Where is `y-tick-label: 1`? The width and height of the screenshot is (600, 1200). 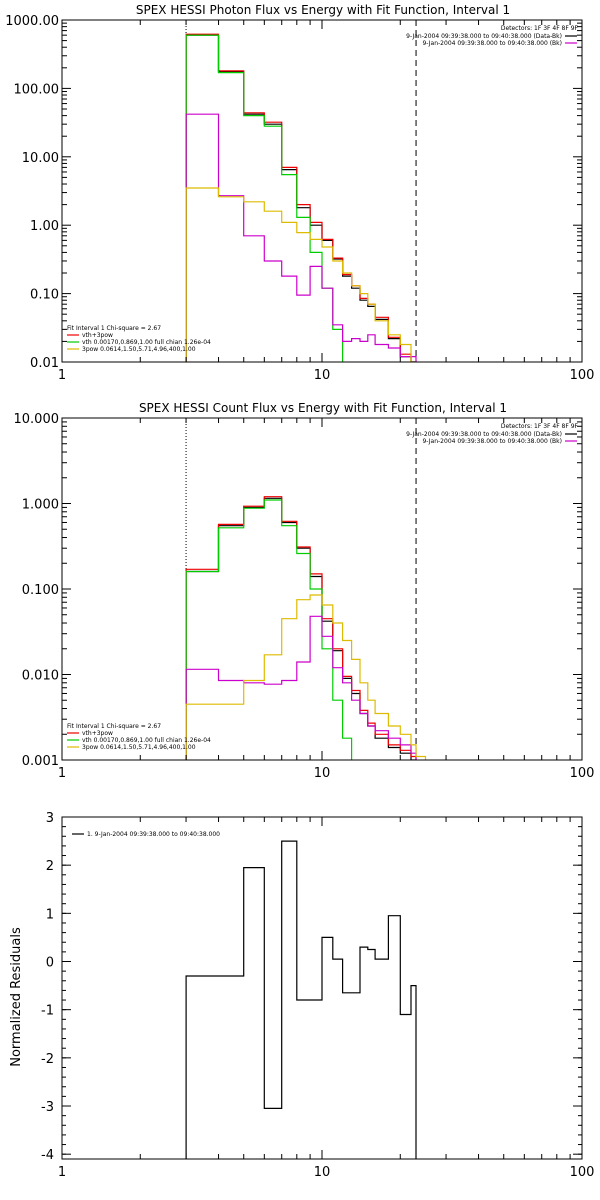 y-tick-label: 1 is located at coordinates (50, 914).